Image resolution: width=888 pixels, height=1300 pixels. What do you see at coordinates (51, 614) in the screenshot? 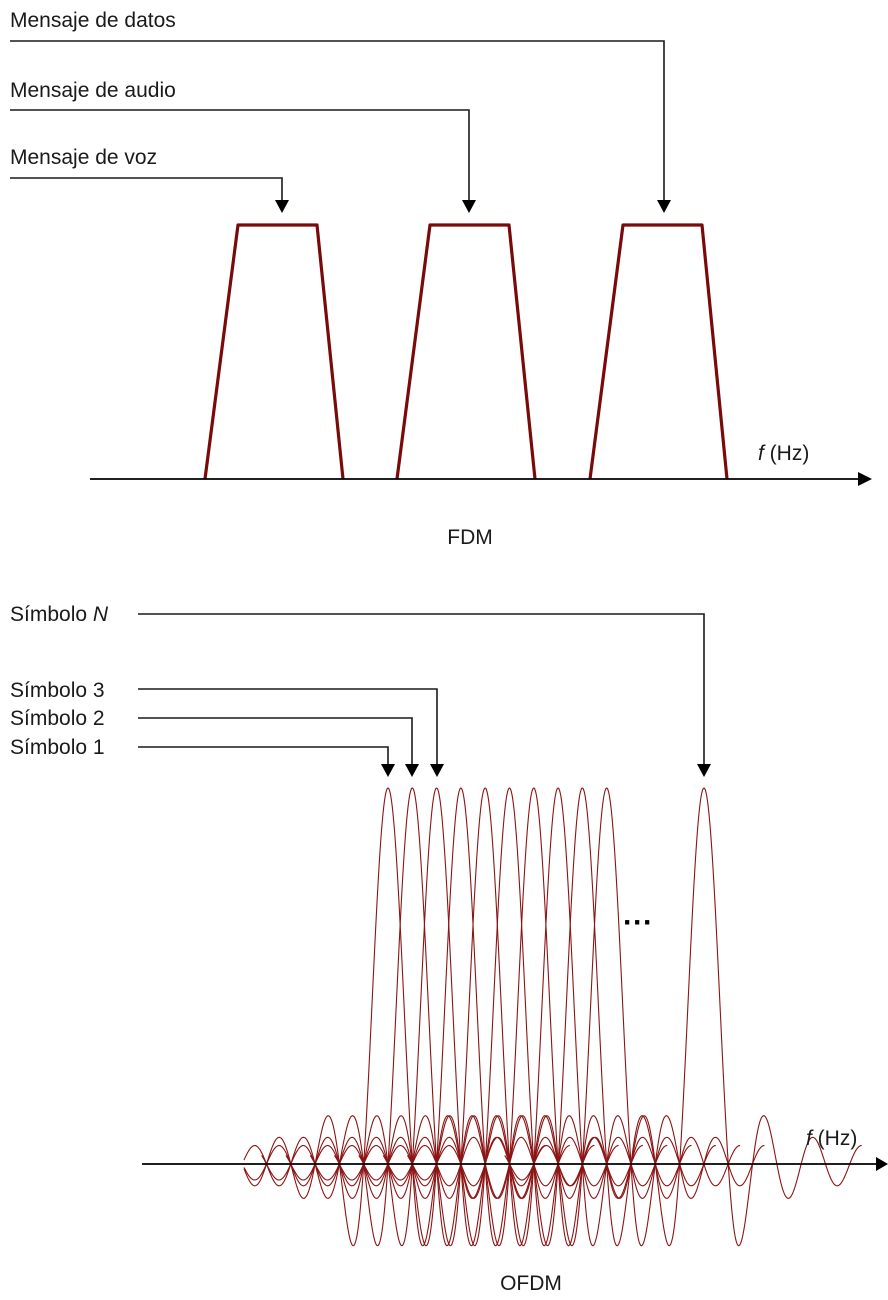
I see `ofdm-symbol-n-prefix: Símbolo` at bounding box center [51, 614].